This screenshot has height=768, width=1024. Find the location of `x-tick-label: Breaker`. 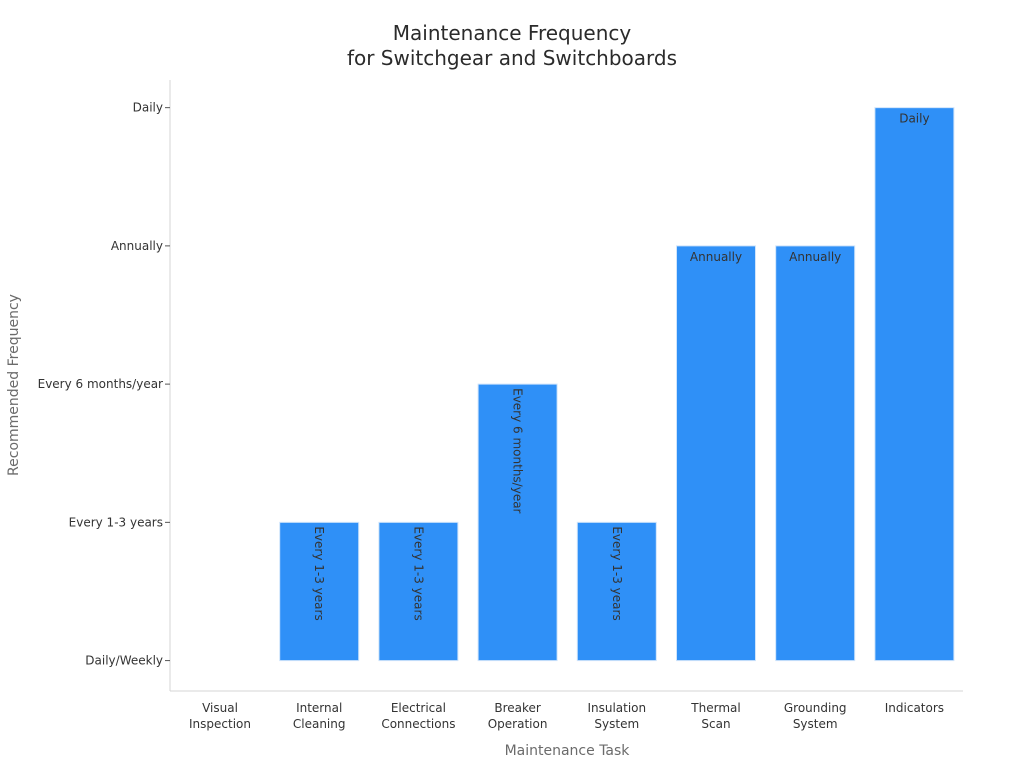

x-tick-label: Breaker is located at coordinates (517, 708).